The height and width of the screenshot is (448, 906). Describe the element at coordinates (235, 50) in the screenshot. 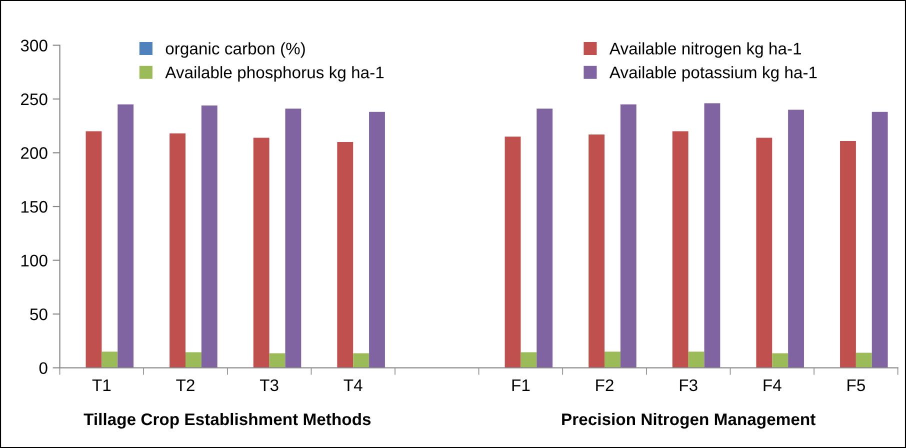

I see `legend-label: organic carbon (%)` at that location.